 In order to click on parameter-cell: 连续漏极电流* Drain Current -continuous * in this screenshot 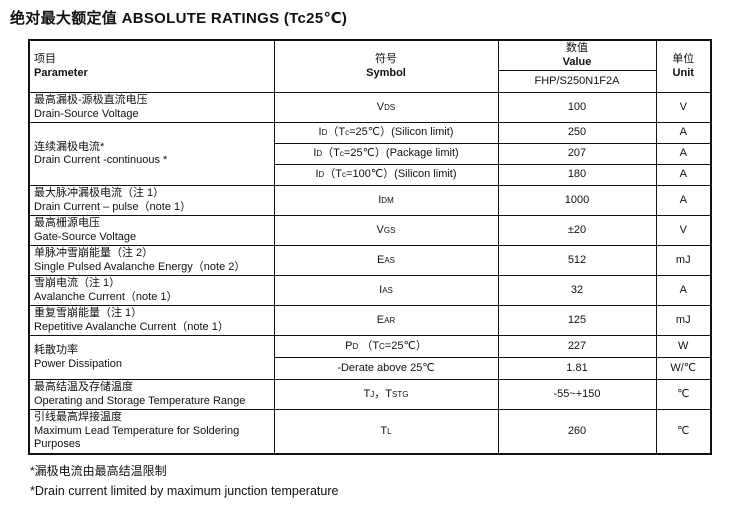, I will do `click(151, 154)`.